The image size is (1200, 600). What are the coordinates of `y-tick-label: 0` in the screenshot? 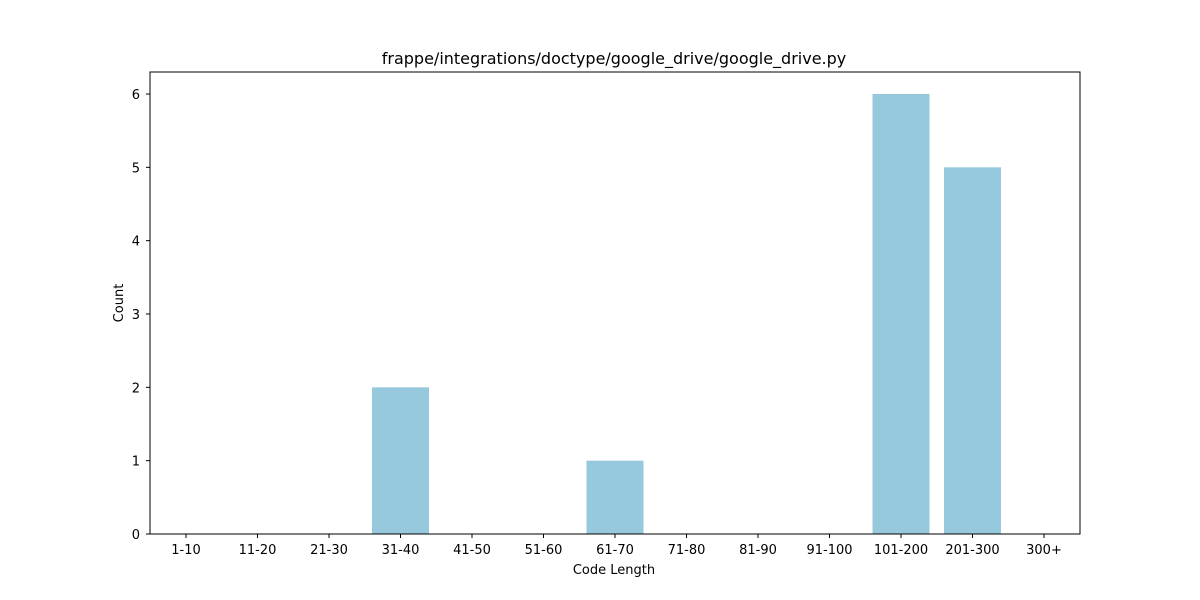 It's located at (136, 535).